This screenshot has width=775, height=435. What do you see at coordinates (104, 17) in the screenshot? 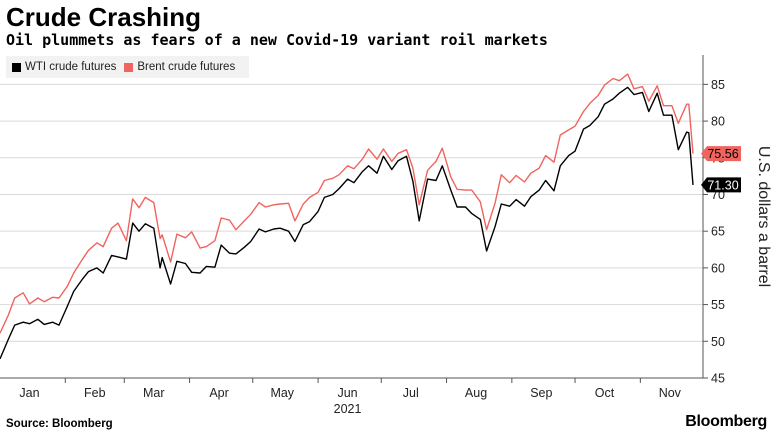
I see `chart-title: Crude Crashing` at bounding box center [104, 17].